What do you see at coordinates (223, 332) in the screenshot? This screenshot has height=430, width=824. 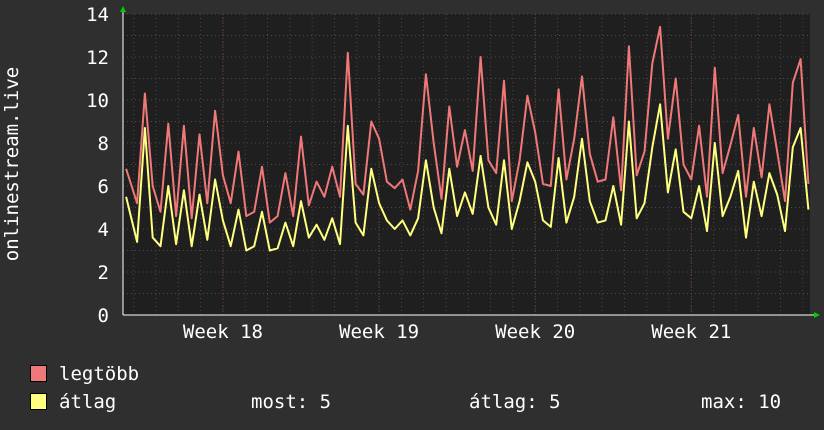 I see `x-tick-label: Week 18` at bounding box center [223, 332].